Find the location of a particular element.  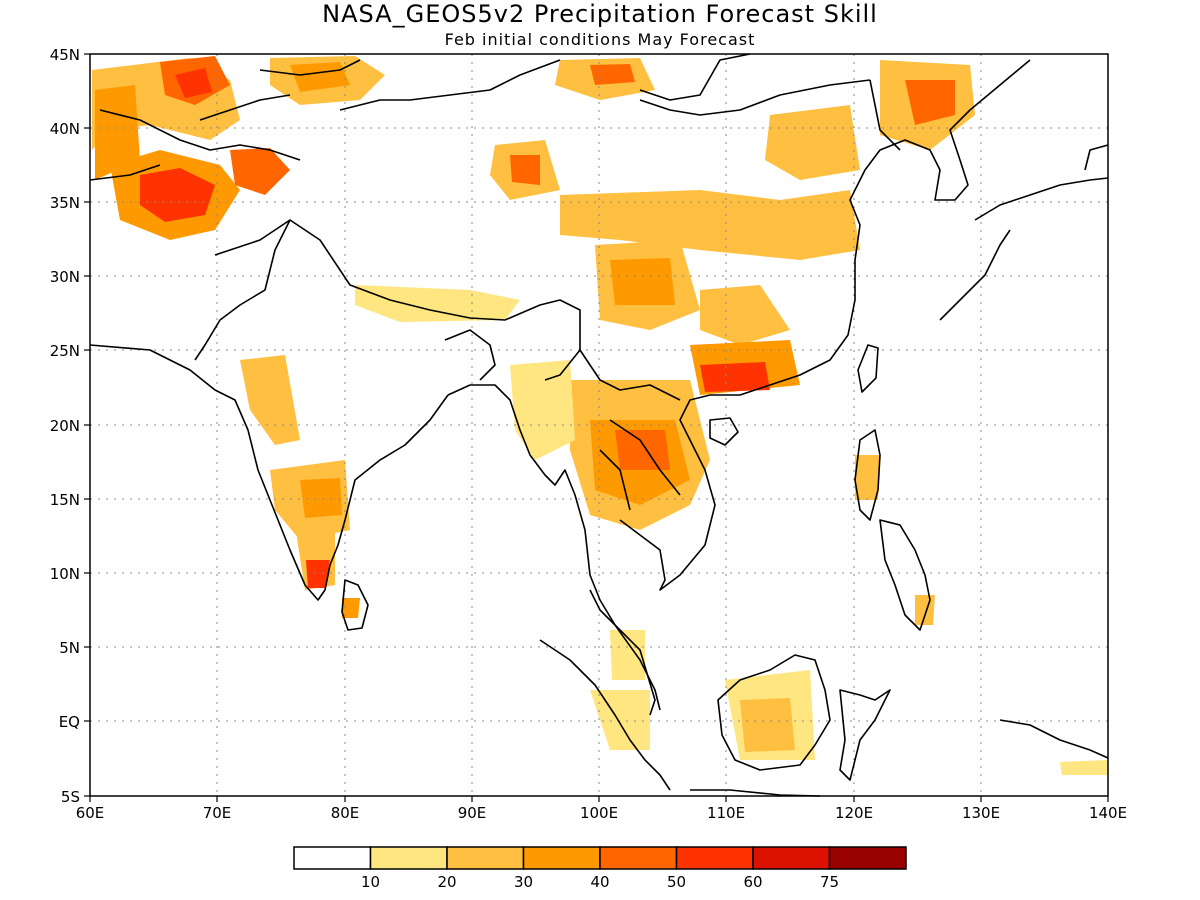

region-borneo-core is located at coordinates (767, 725).